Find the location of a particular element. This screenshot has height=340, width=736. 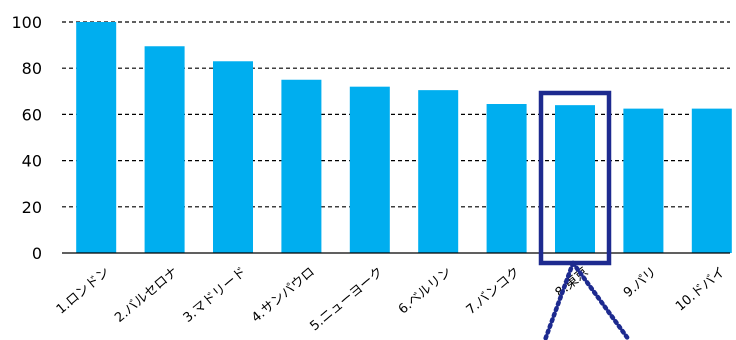

category-label-1: 1.ロンドン is located at coordinates (83, 291).